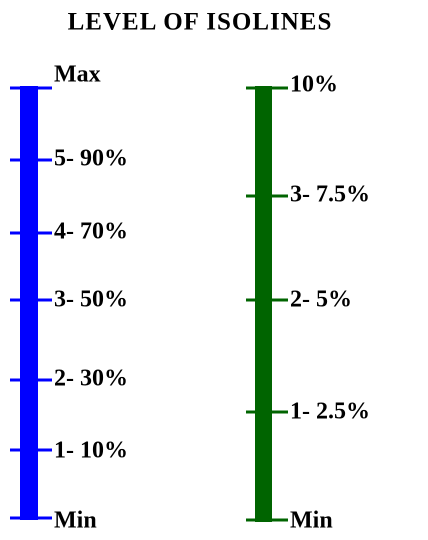 The image size is (428, 540). I want to click on scale-label: Max, so click(77, 75).